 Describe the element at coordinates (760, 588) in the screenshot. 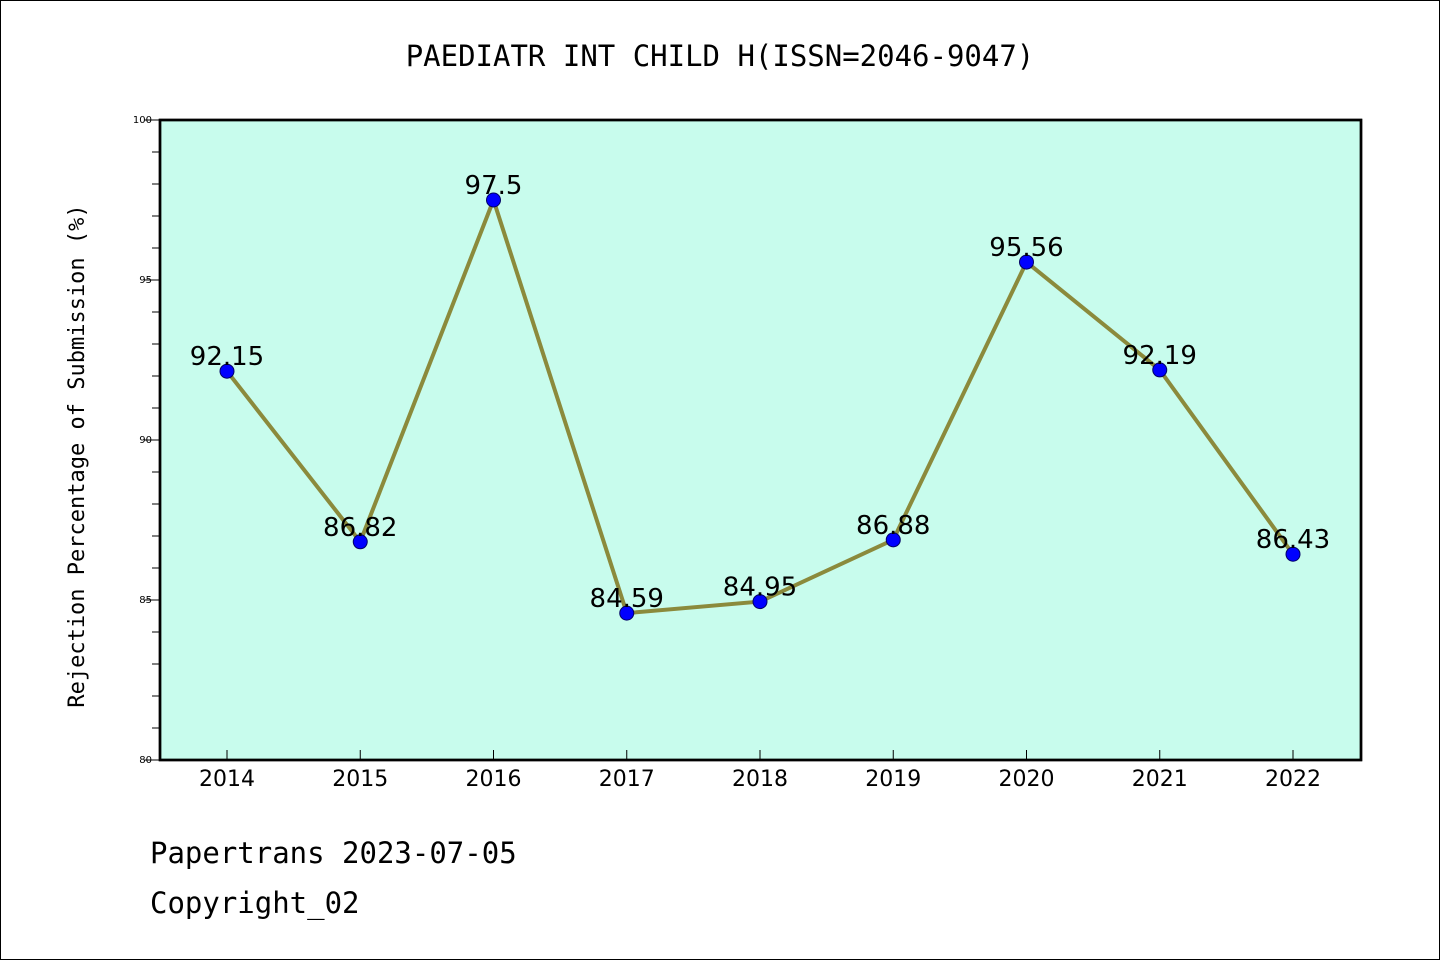

I see `data-label-2018: 84.95` at that location.